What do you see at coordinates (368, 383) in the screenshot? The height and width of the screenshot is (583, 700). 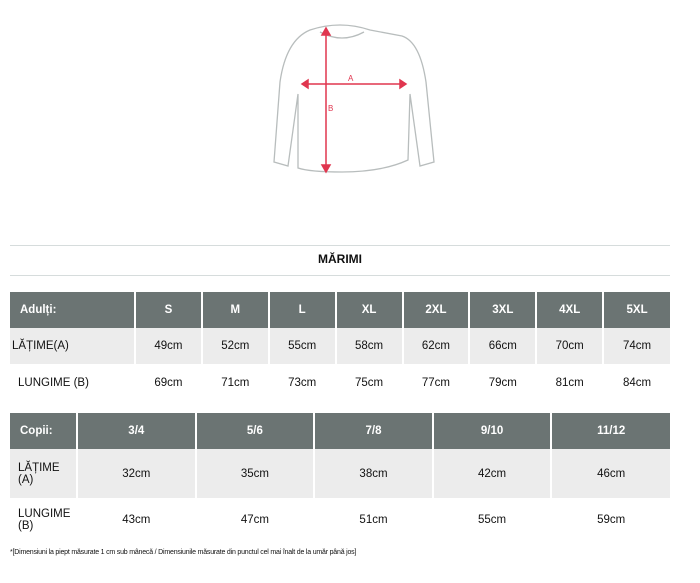 I see `cell: 75cm` at bounding box center [368, 383].